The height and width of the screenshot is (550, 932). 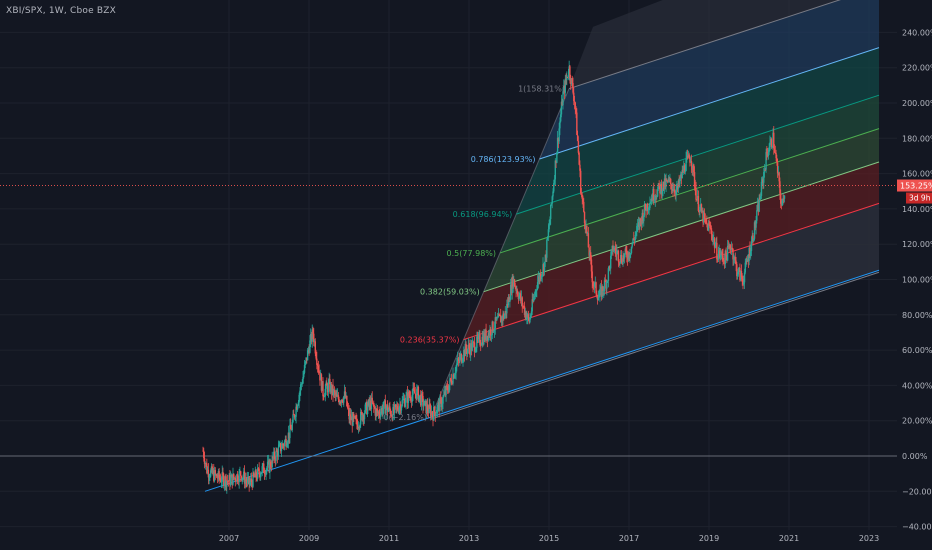 What do you see at coordinates (471, 253) in the screenshot?
I see `fib-level-label: 0.5(77.98%)` at bounding box center [471, 253].